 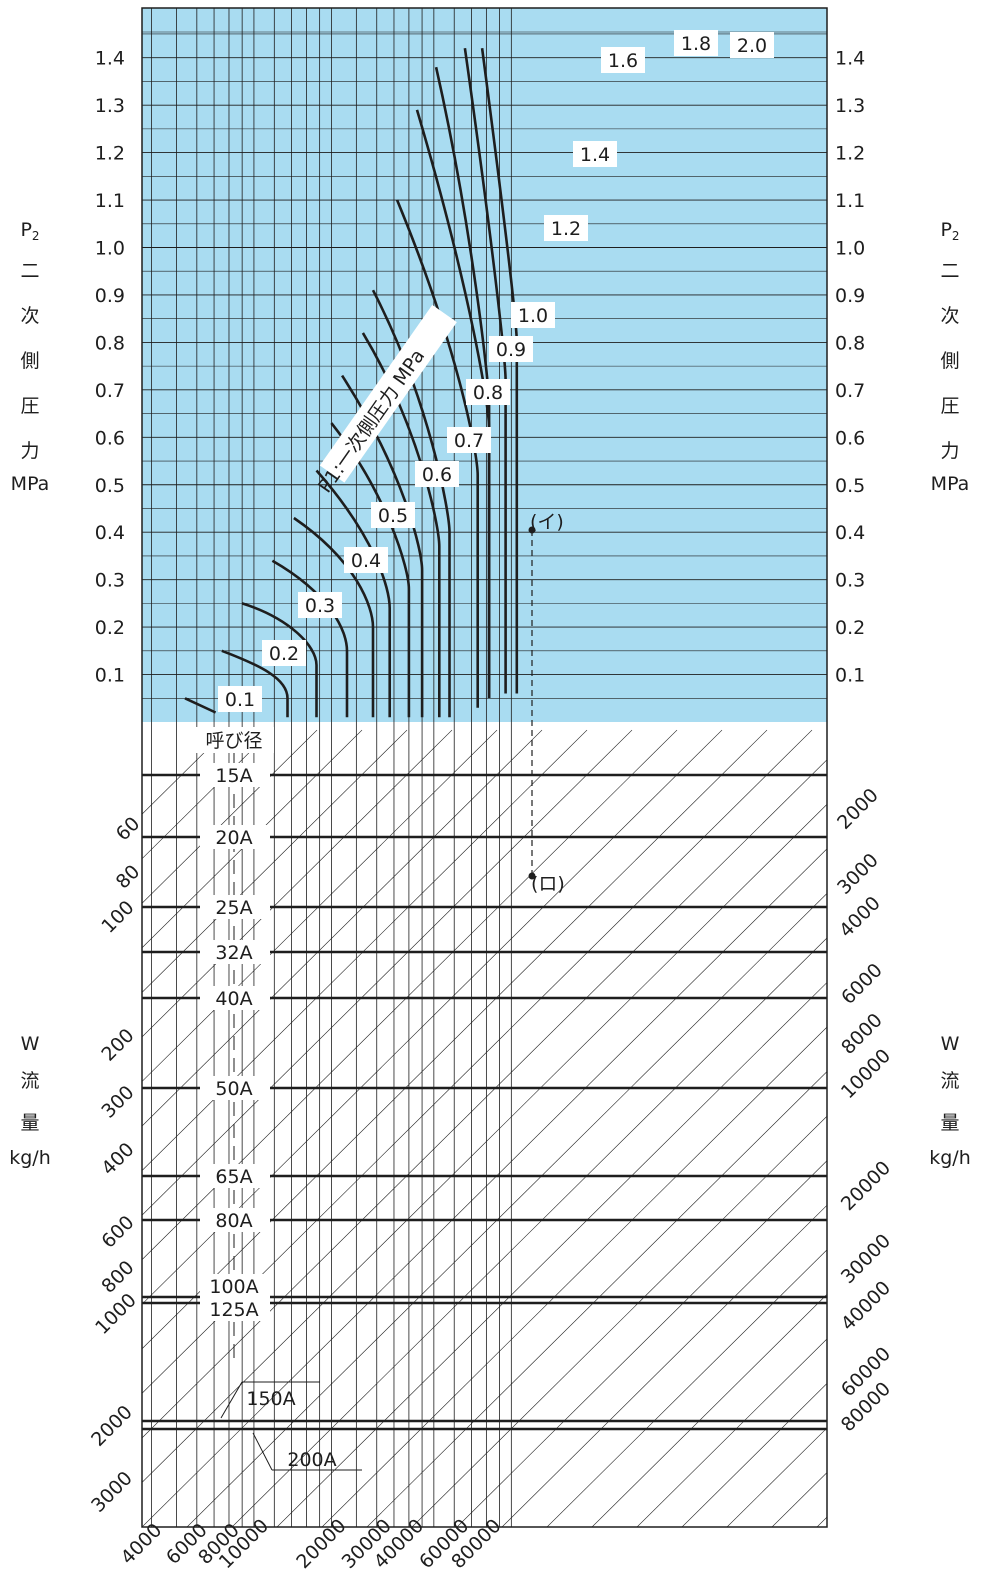 What do you see at coordinates (393, 516) in the screenshot?
I see `curve-label-0.5: 0.5` at bounding box center [393, 516].